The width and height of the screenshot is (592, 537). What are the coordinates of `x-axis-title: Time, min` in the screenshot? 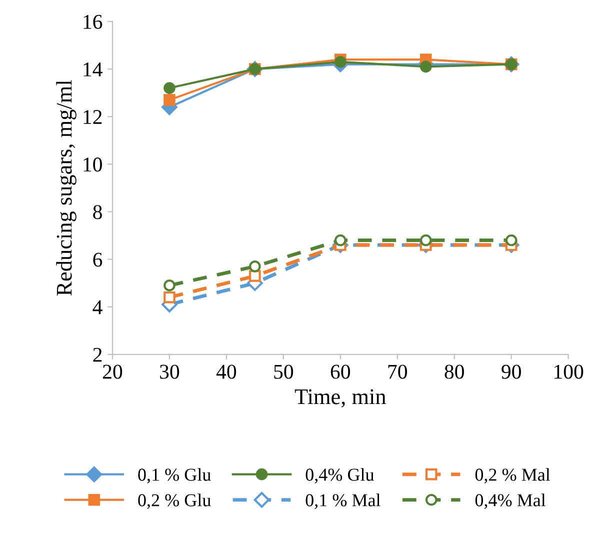 It's located at (340, 398).